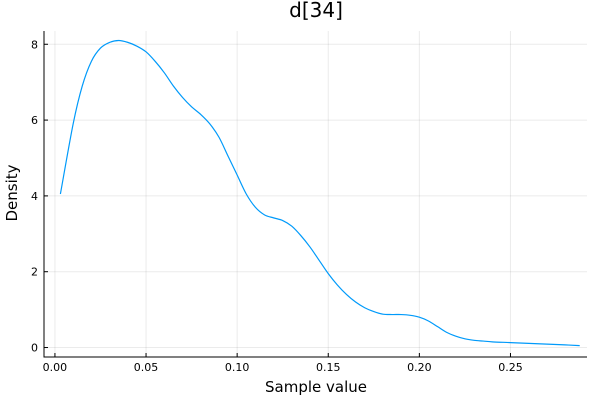 This screenshot has width=600, height=400. I want to click on x-tick-label: 0.25, so click(510, 367).